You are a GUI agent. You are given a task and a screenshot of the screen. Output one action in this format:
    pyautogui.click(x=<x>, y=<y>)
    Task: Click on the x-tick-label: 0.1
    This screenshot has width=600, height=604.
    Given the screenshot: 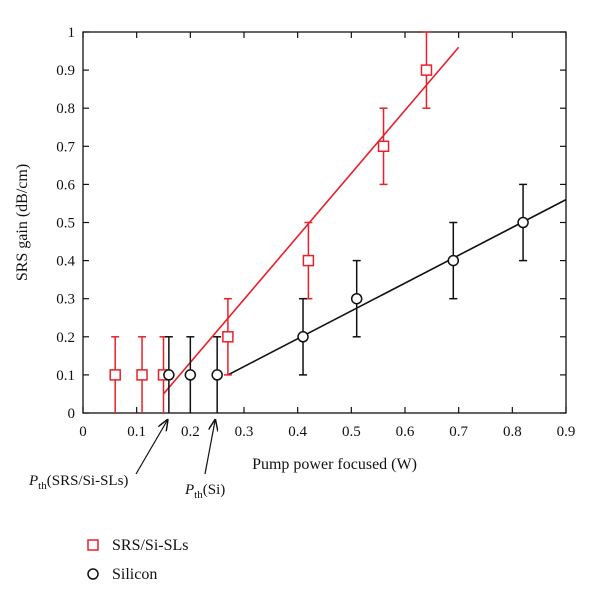 What is the action you would take?
    pyautogui.click(x=136, y=432)
    